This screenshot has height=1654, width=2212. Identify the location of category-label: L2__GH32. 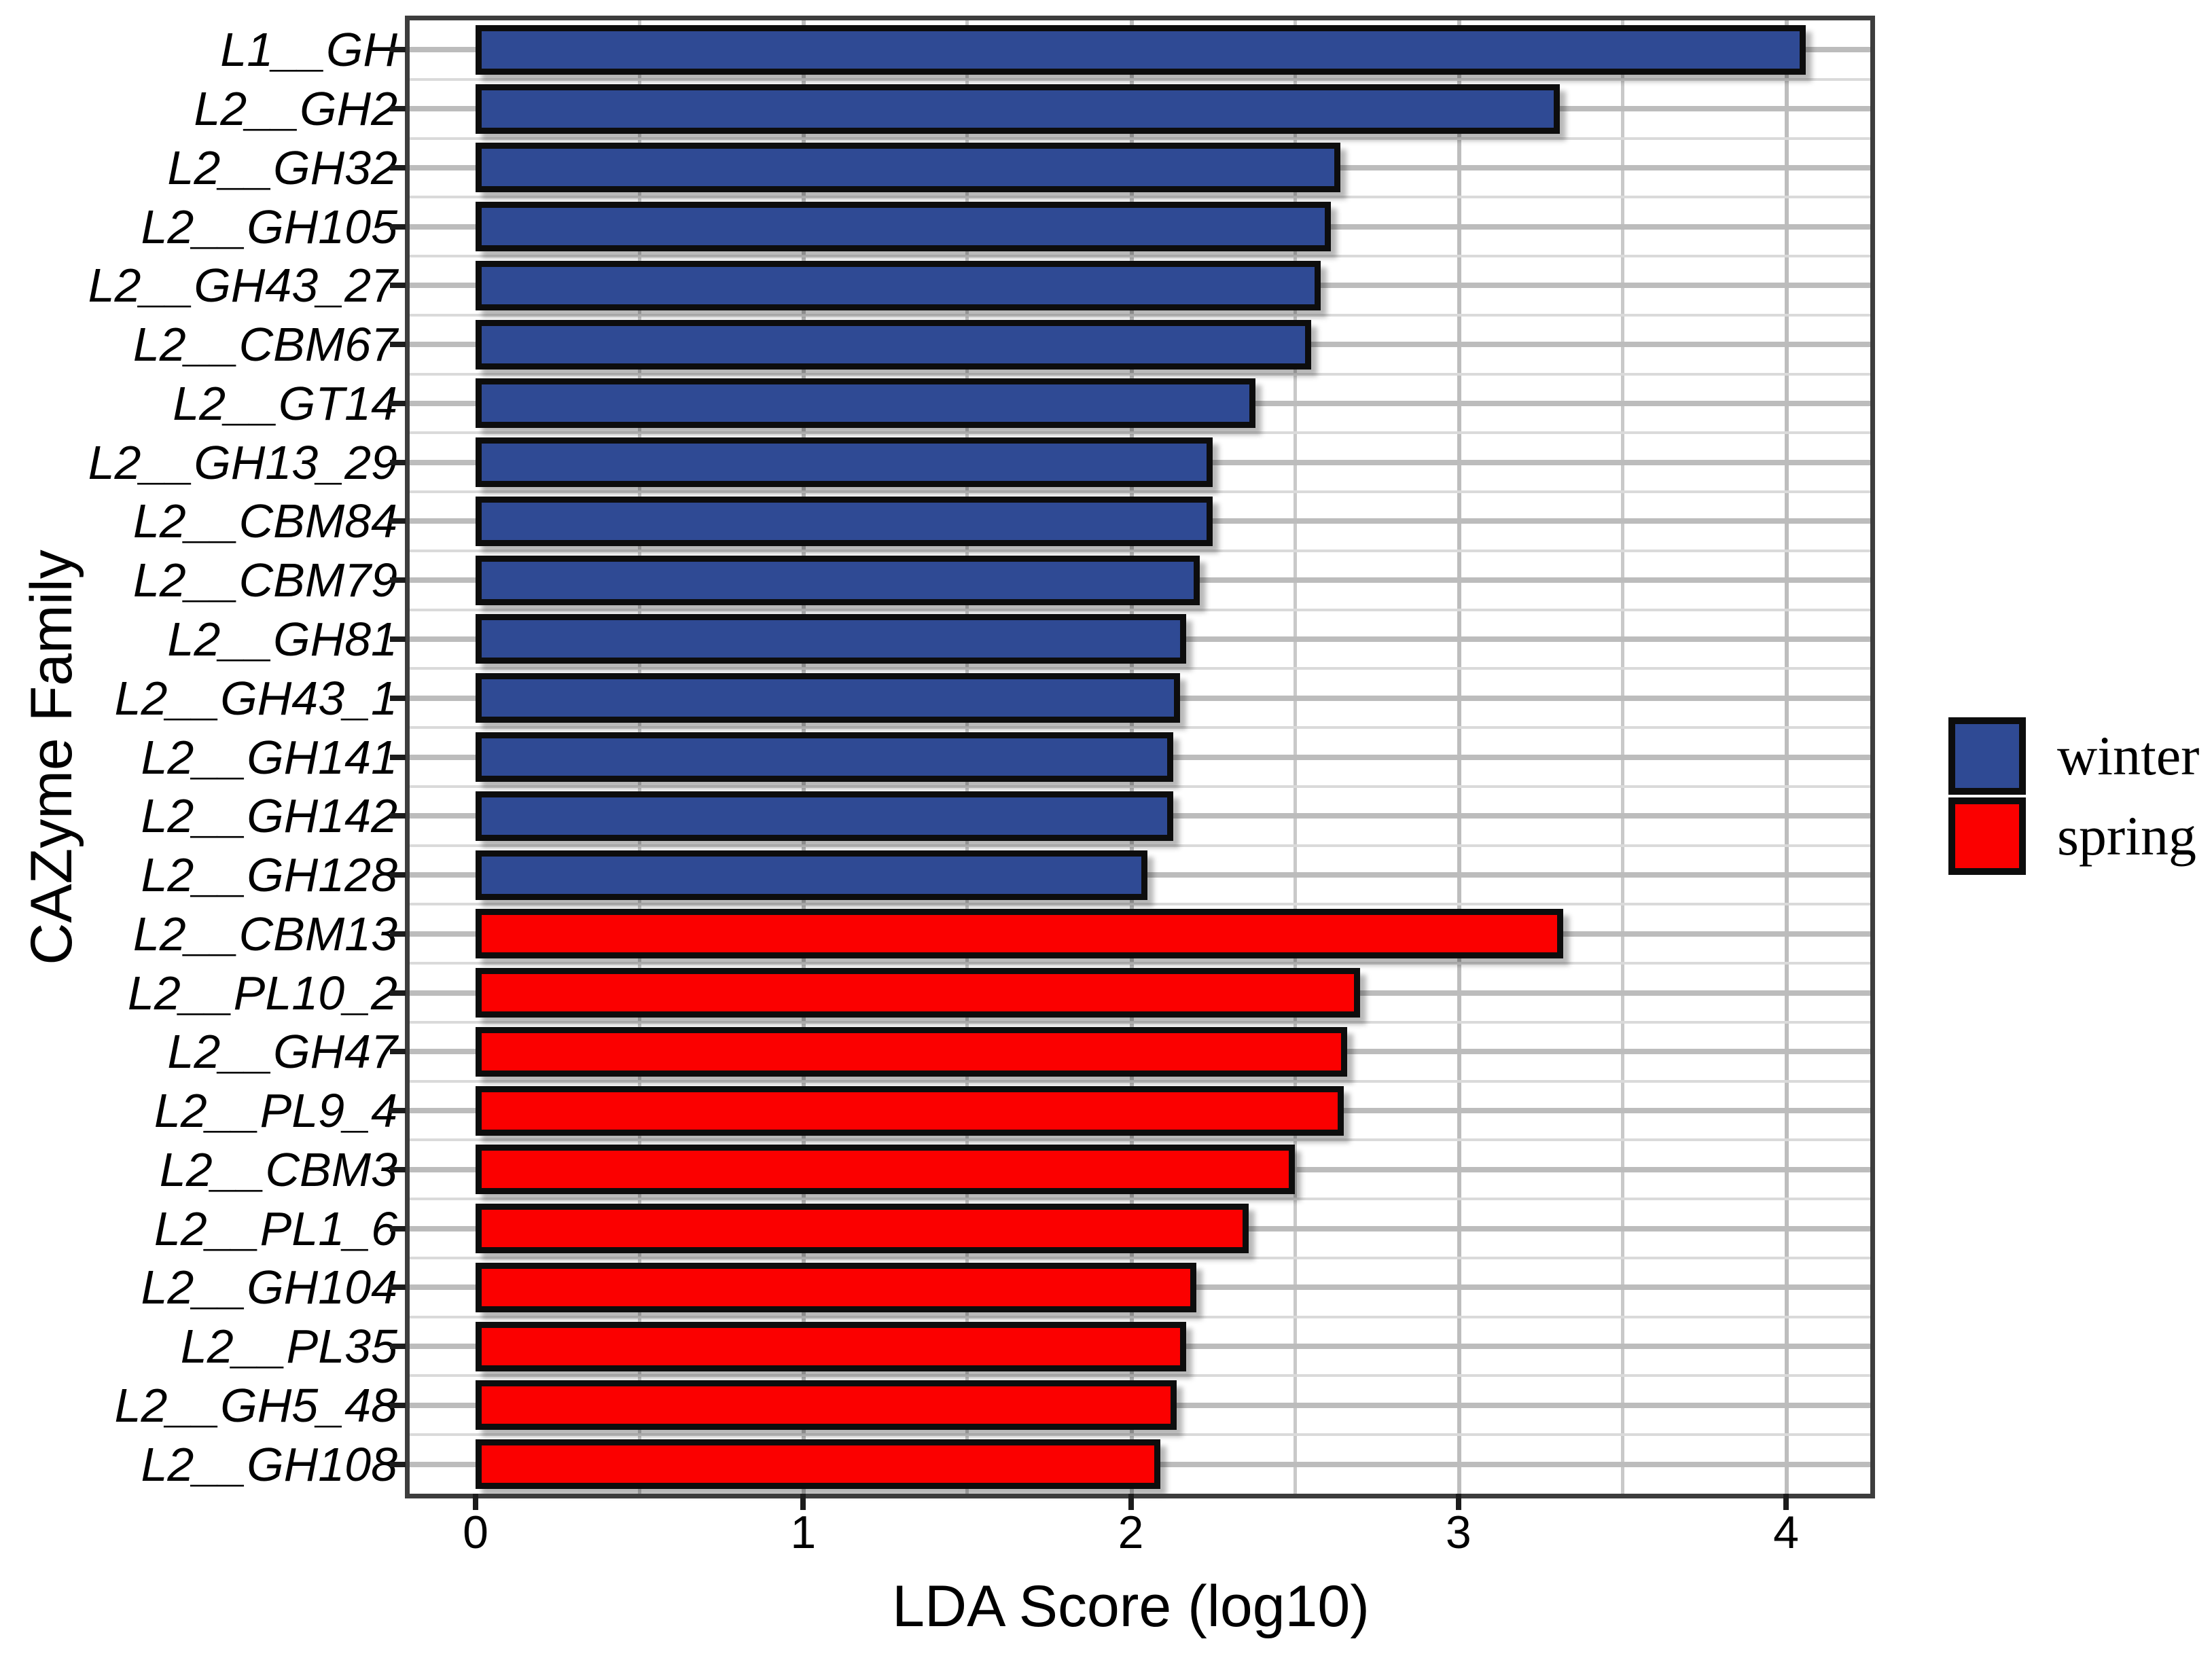
(282, 168).